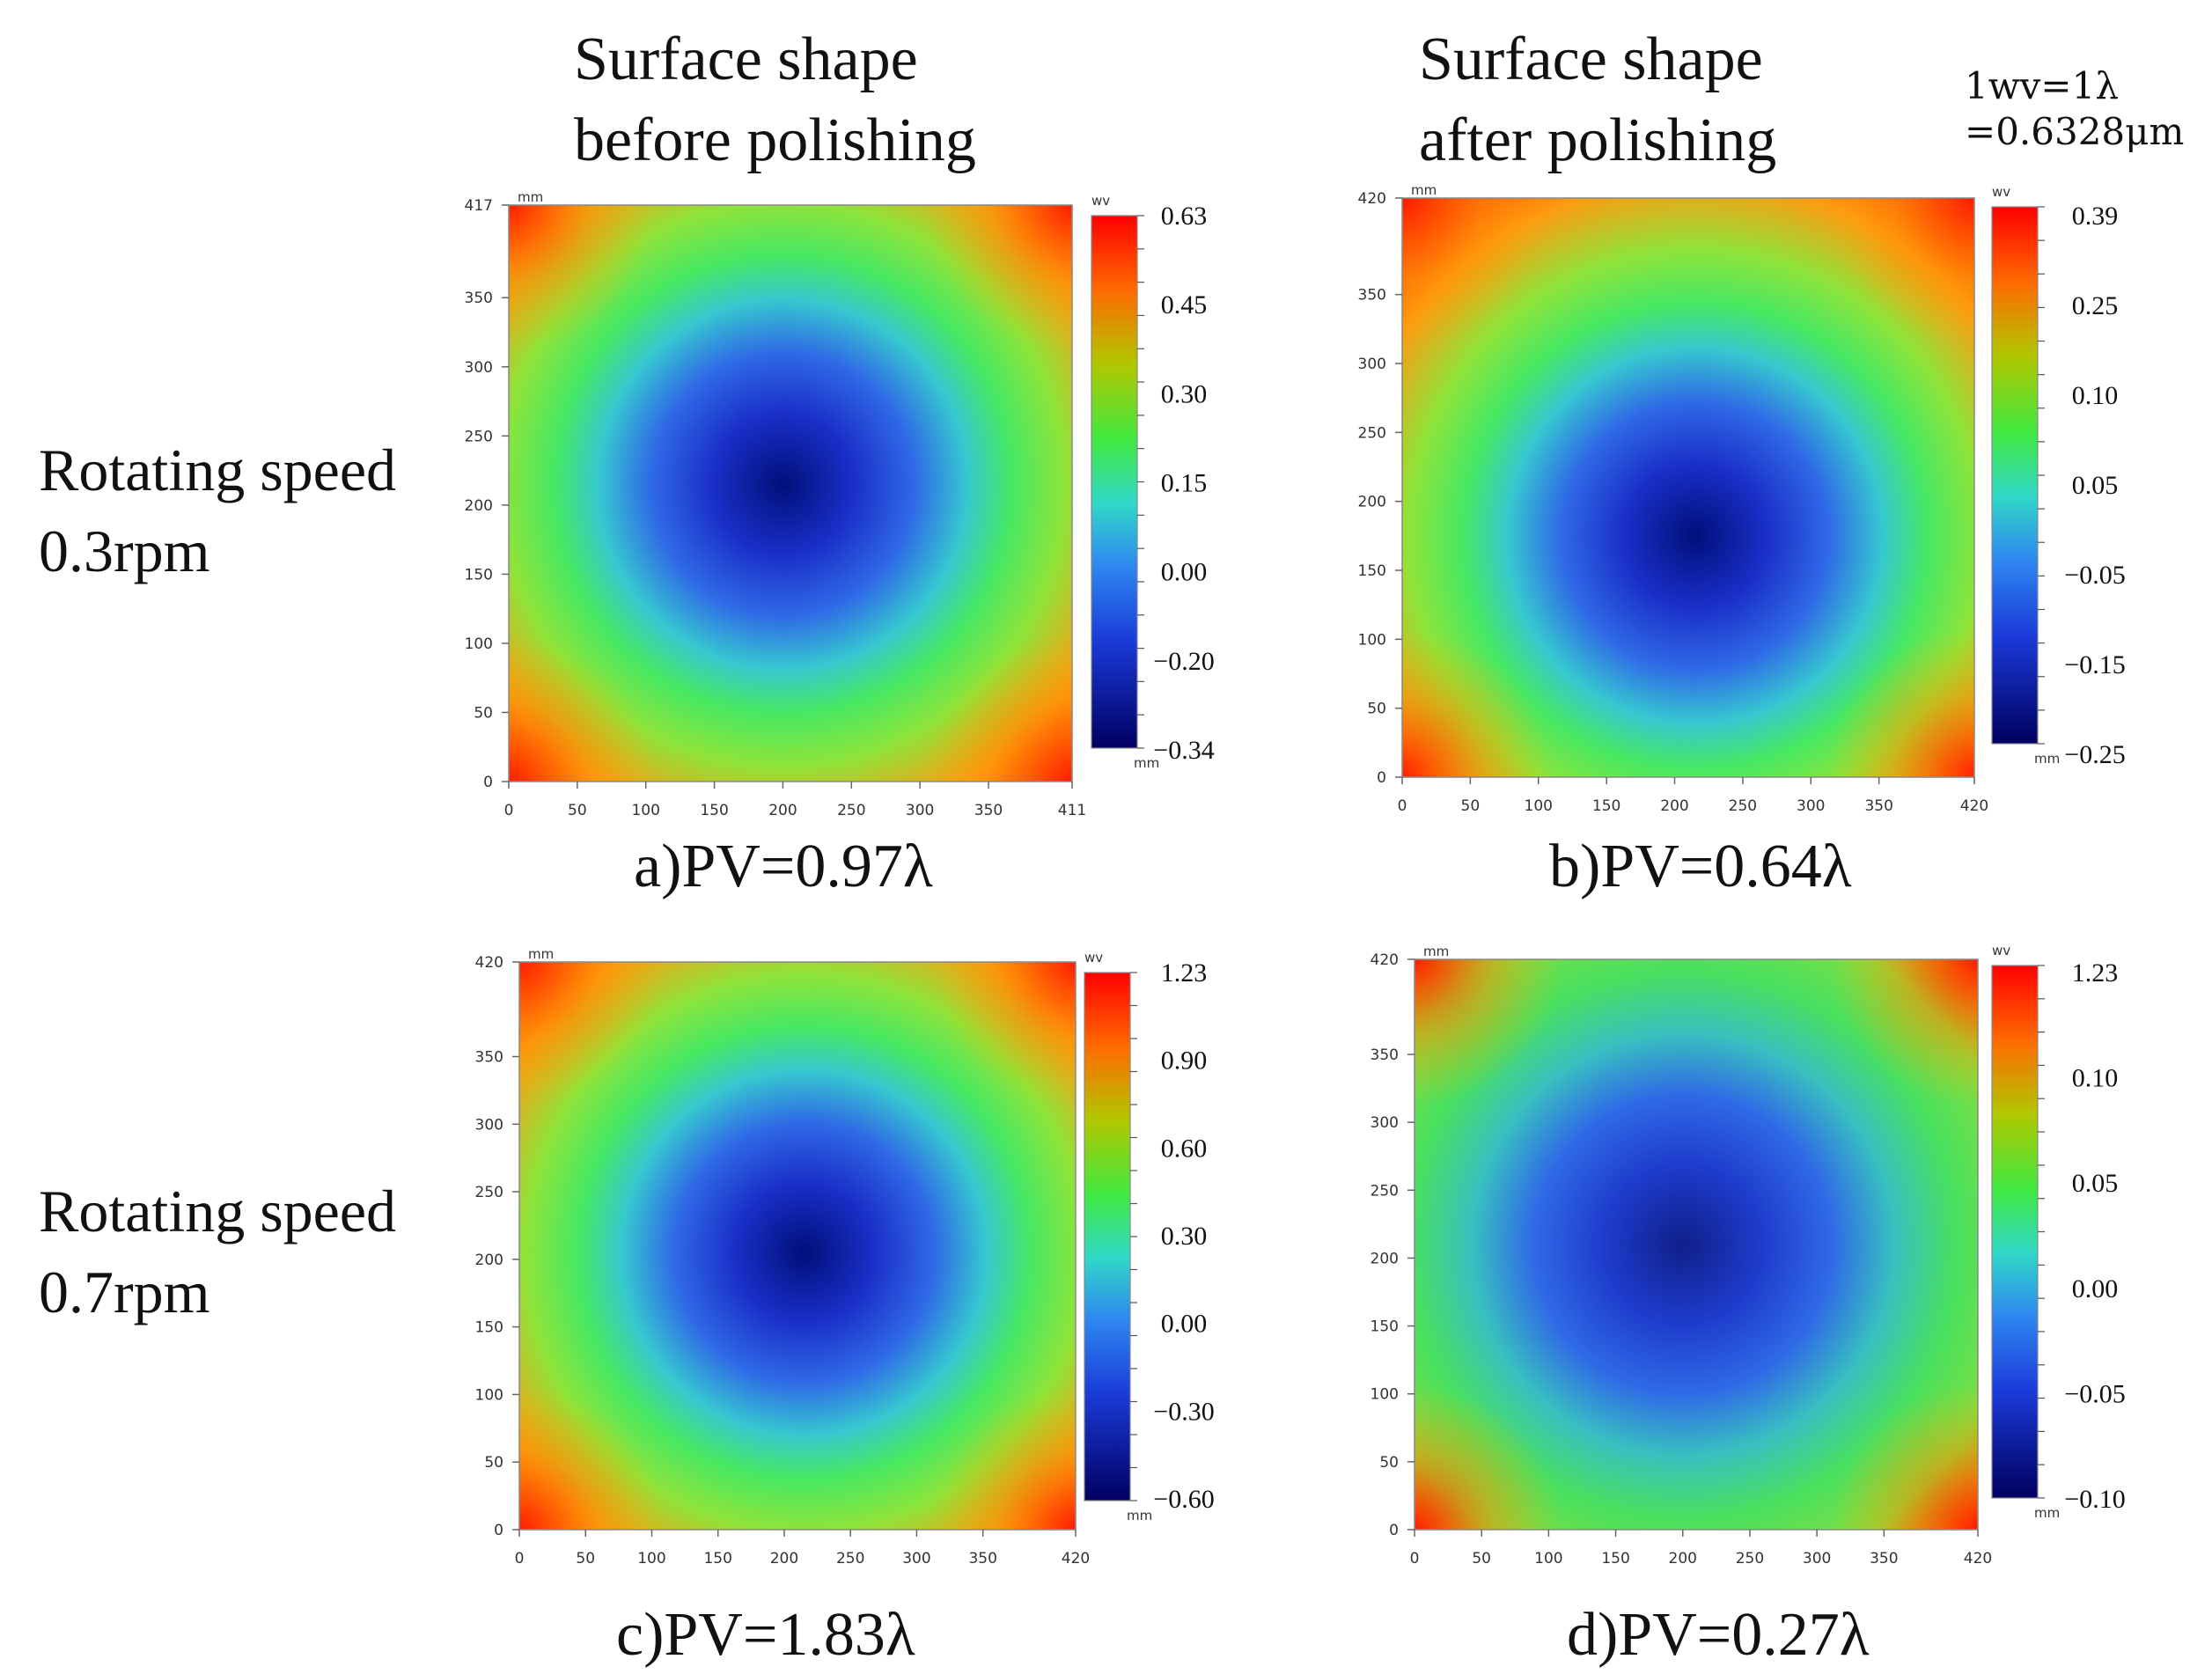 This screenshot has width=2212, height=1674. What do you see at coordinates (1385, 960) in the screenshot?
I see `y-tick-label: 420` at bounding box center [1385, 960].